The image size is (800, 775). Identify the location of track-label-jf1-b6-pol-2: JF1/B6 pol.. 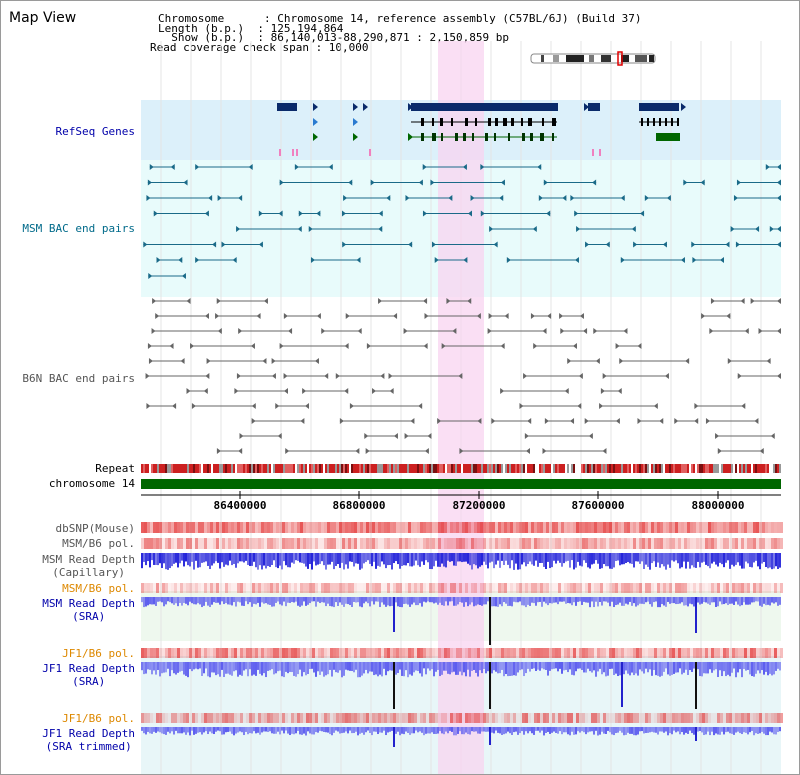
(98, 718).